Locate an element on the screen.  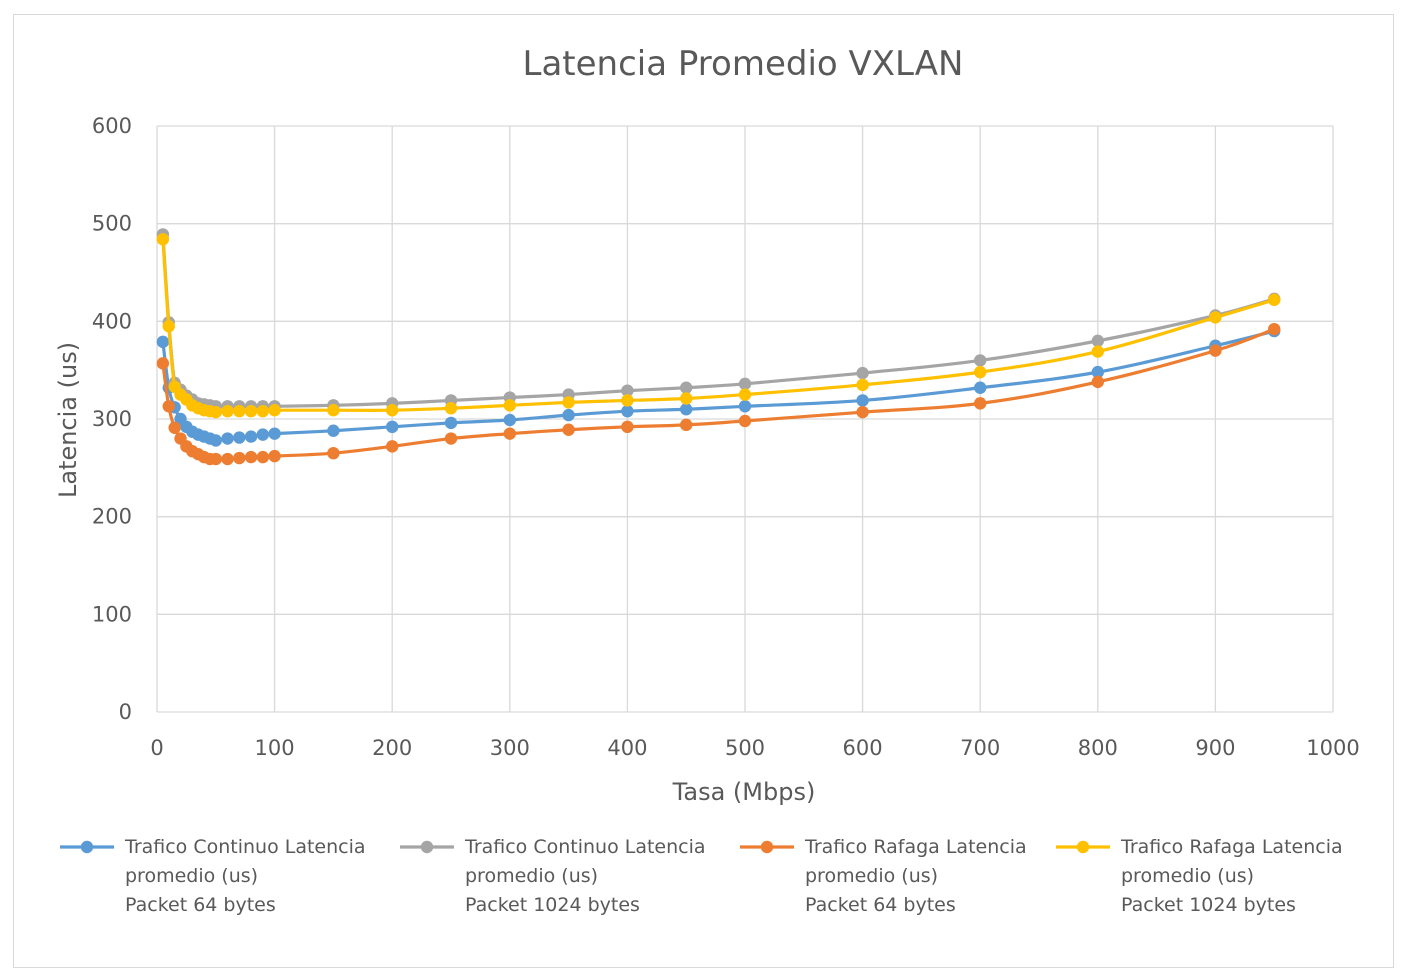
x-tick-label: 200 is located at coordinates (392, 748).